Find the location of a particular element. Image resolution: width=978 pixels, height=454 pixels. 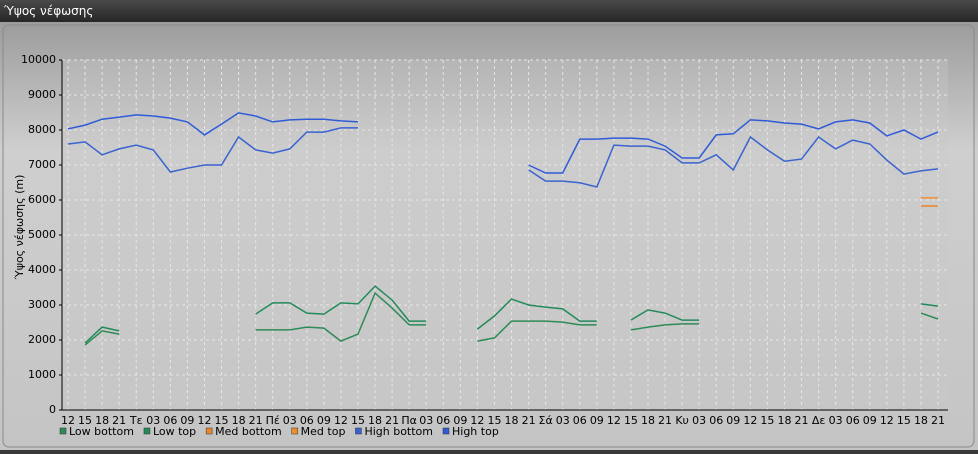

legend-label: High top is located at coordinates (475, 431).